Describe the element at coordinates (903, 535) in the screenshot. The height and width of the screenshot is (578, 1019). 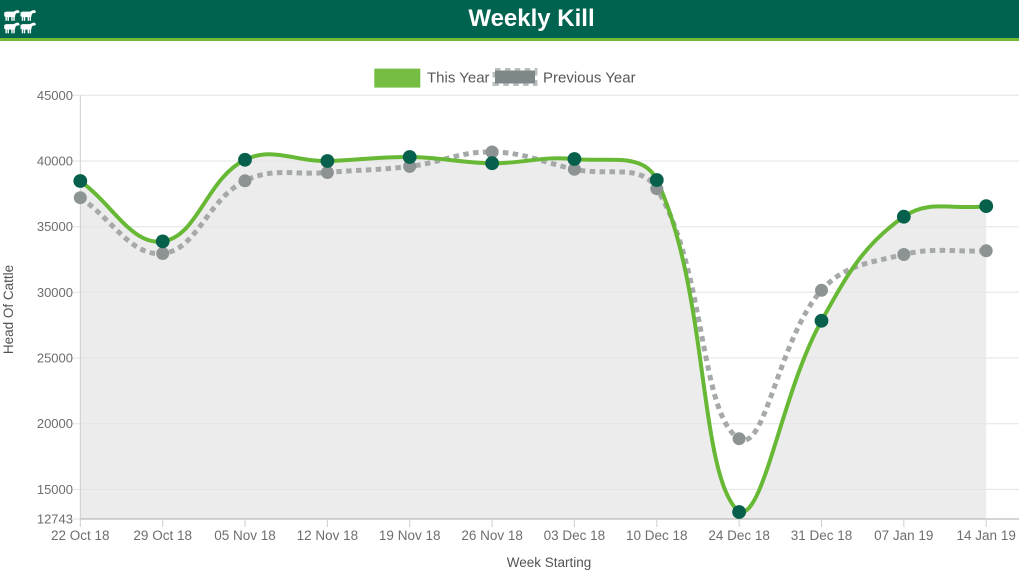
I see `svg-text: 07 Jan 19` at that location.